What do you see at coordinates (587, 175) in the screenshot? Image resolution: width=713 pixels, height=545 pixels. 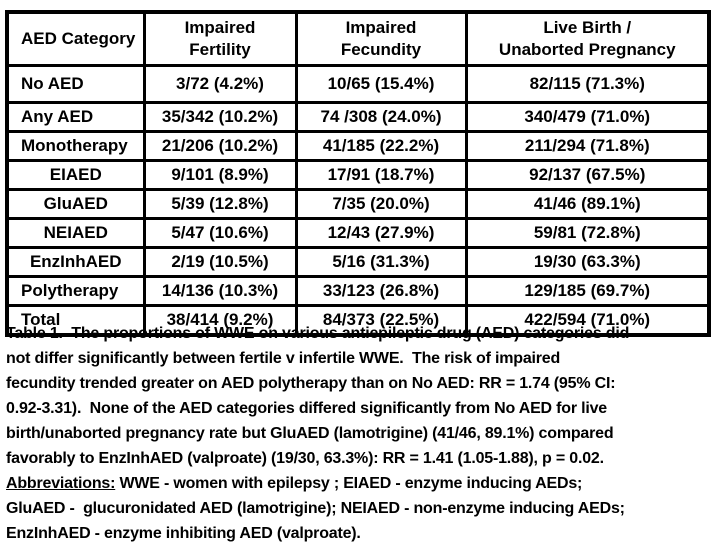 I see `cell-live-birth: 92/137 (67.5%)` at bounding box center [587, 175].